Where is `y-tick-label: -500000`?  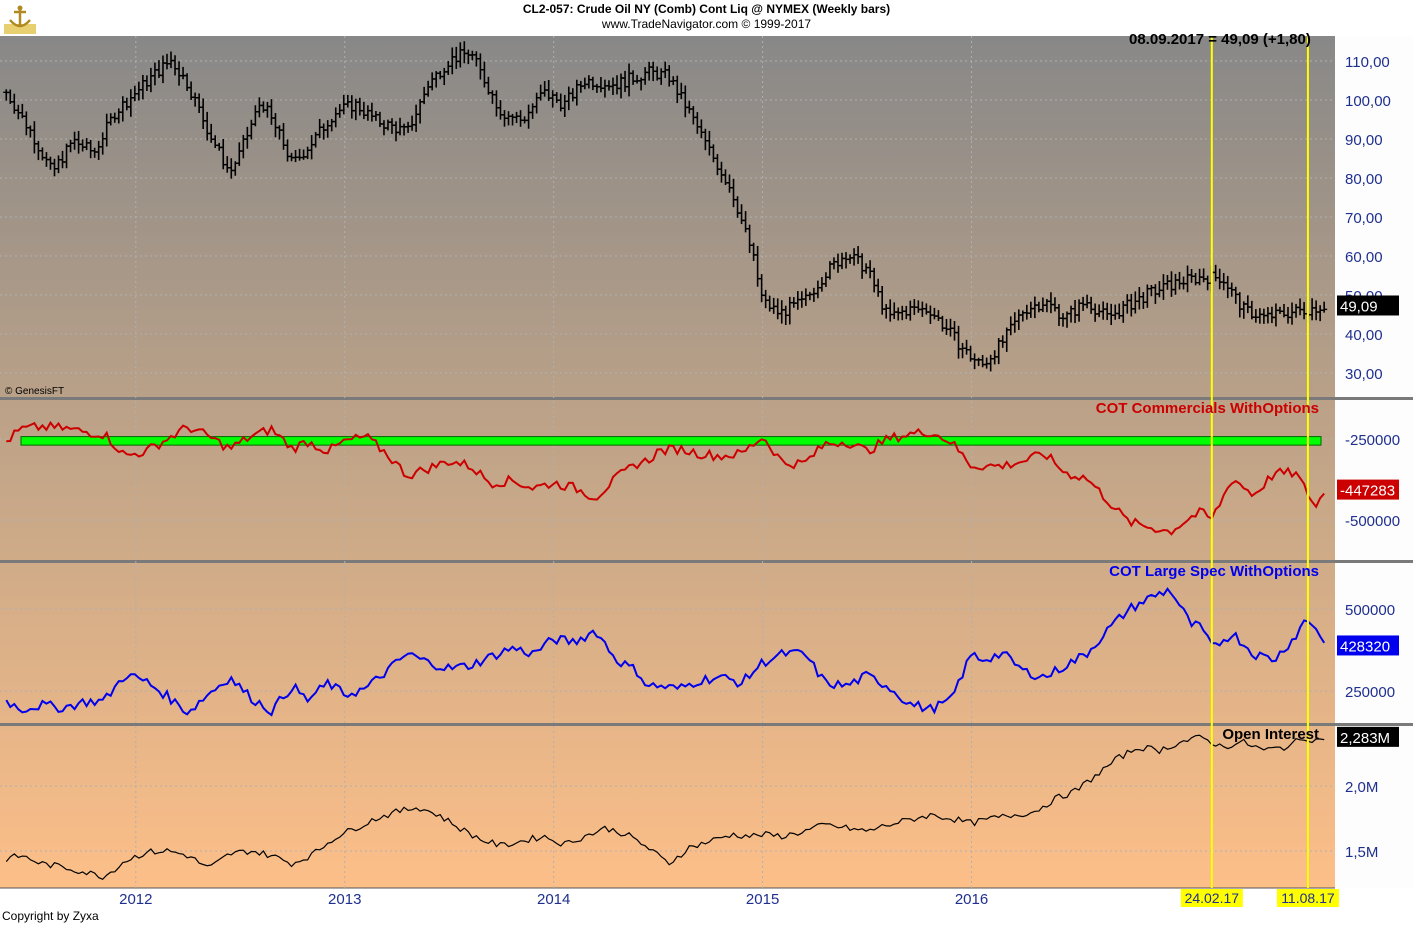
y-tick-label: -500000 is located at coordinates (1372, 521).